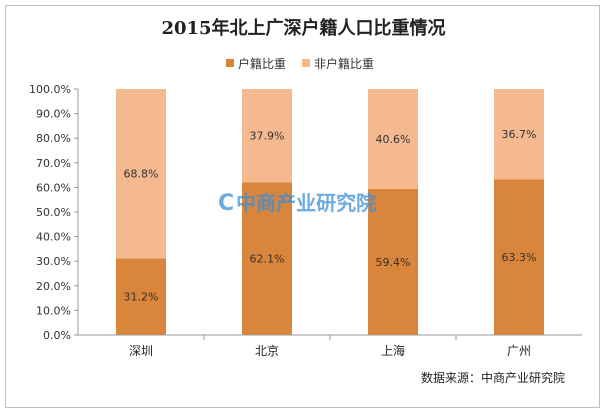  Describe the element at coordinates (50, 89) in the screenshot. I see `y-tick-label: 100.0%` at that location.